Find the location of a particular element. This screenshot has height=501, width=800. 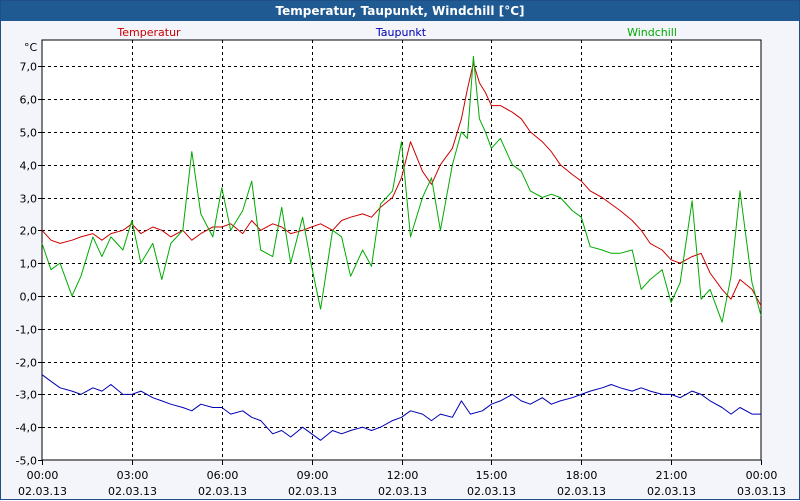

legend-entry-windchill: Windchill is located at coordinates (652, 32).